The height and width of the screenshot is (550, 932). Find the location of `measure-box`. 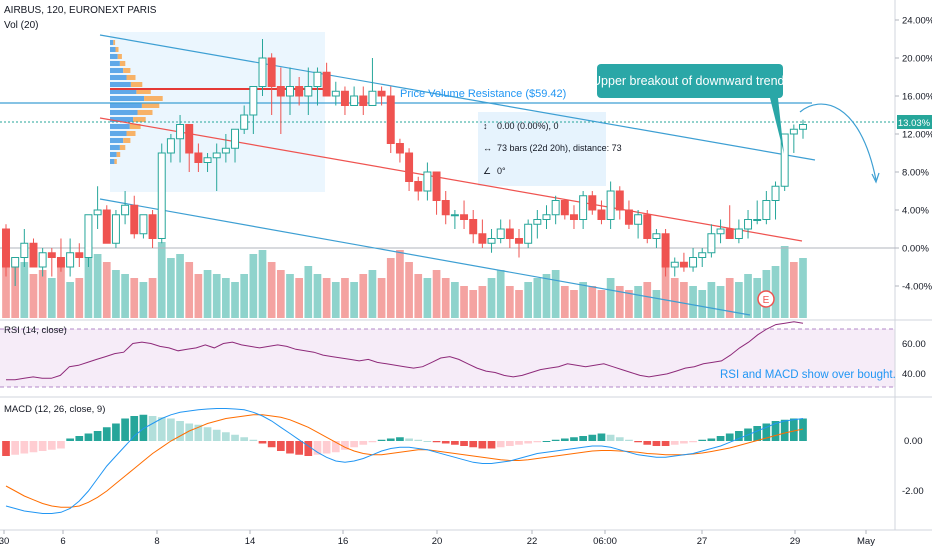

measure-box is located at coordinates (542, 149).